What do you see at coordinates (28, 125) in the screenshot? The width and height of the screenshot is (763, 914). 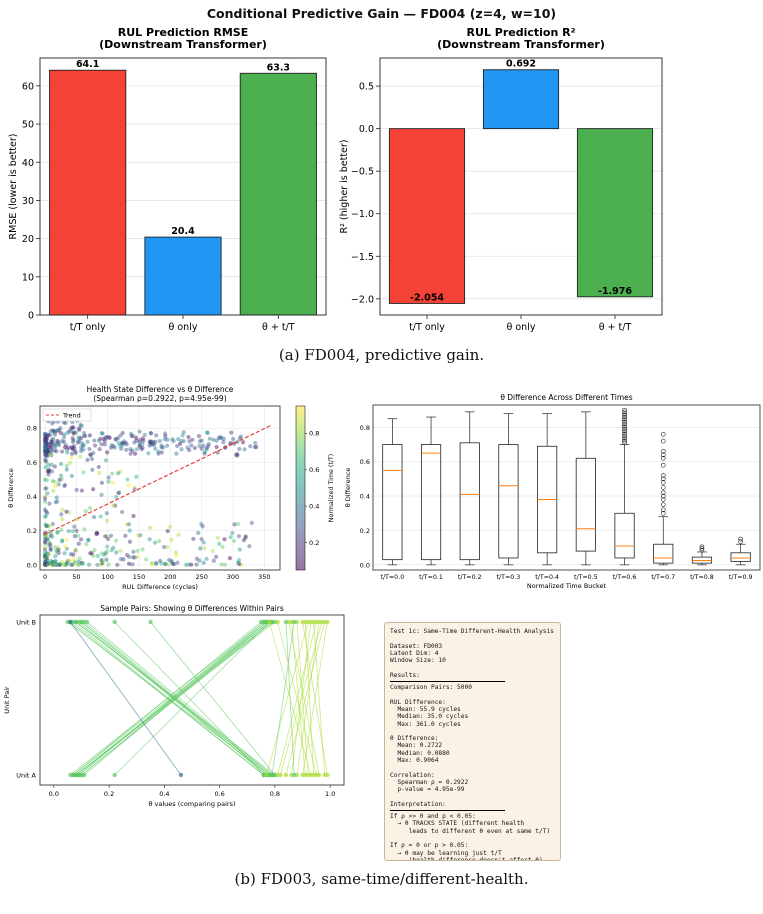 I see `y-tick-label: 50` at bounding box center [28, 125].